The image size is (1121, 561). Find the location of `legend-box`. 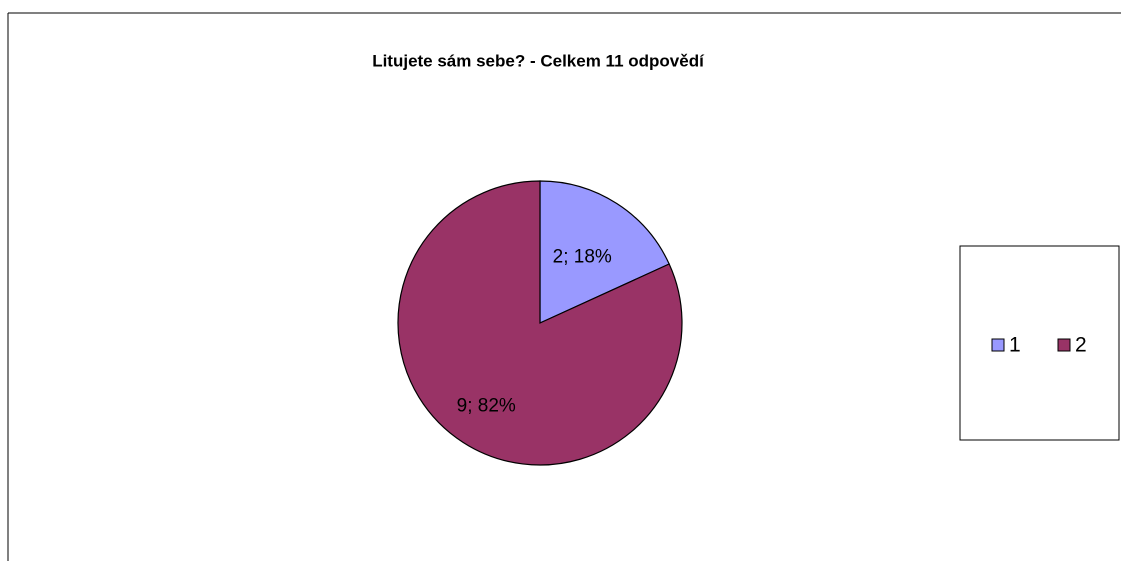

legend-box is located at coordinates (1039, 343).